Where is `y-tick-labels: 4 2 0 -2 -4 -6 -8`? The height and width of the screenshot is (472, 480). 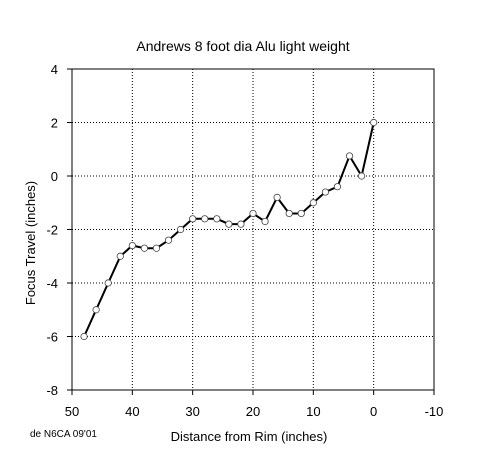 y-tick-labels: 4 2 0 -2 -4 -6 -8 is located at coordinates (52, 230).